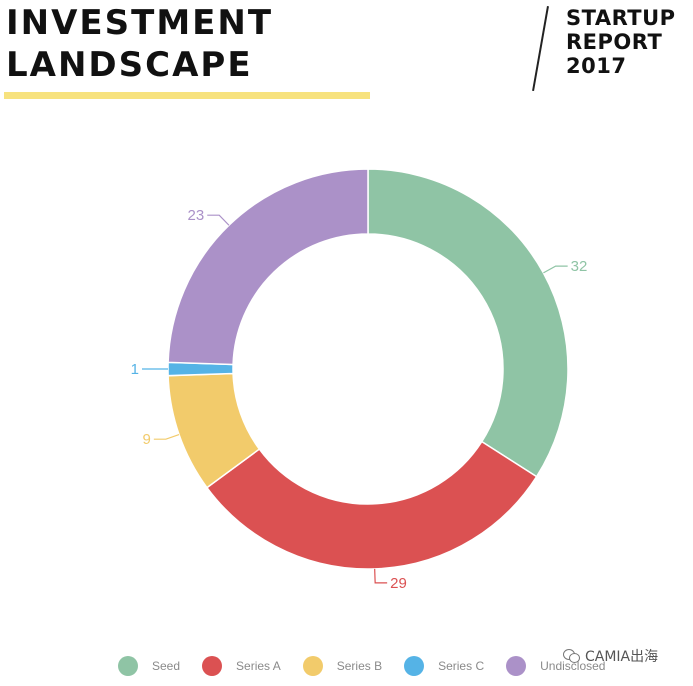 The width and height of the screenshot is (693, 686). I want to click on leader-line-seed, so click(555, 269).